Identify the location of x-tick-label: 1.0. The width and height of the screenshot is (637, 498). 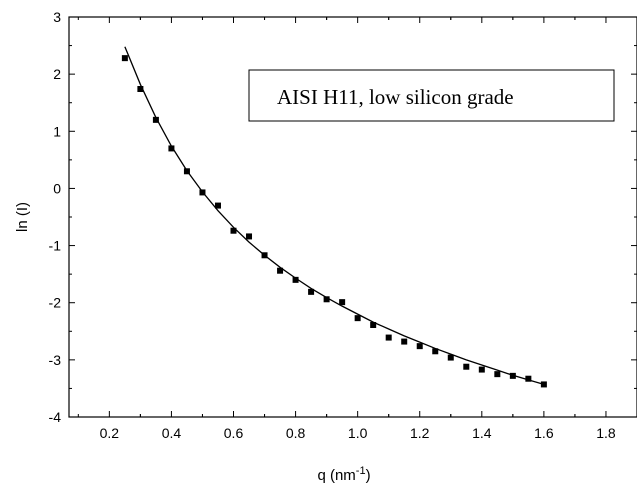
(358, 433).